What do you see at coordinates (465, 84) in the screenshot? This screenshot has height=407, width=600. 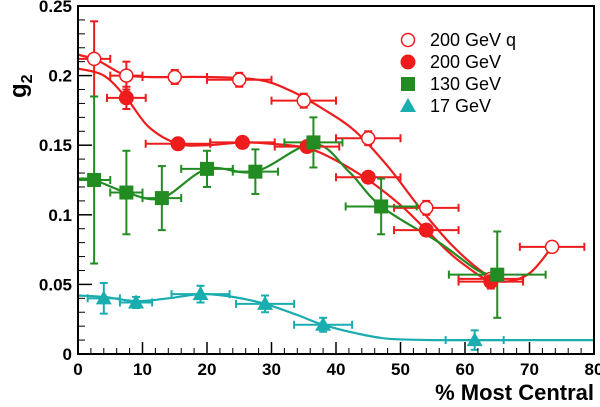 I see `legend-label-2: 130 GeV` at bounding box center [465, 84].